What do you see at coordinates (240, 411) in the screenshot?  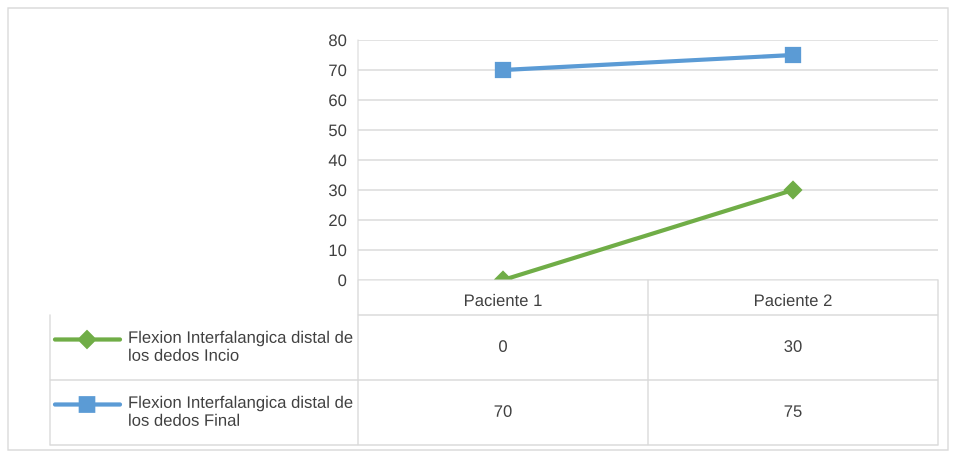 I see `legend-label: Flexion Interfalangica distal de los dedos Final` at bounding box center [240, 411].